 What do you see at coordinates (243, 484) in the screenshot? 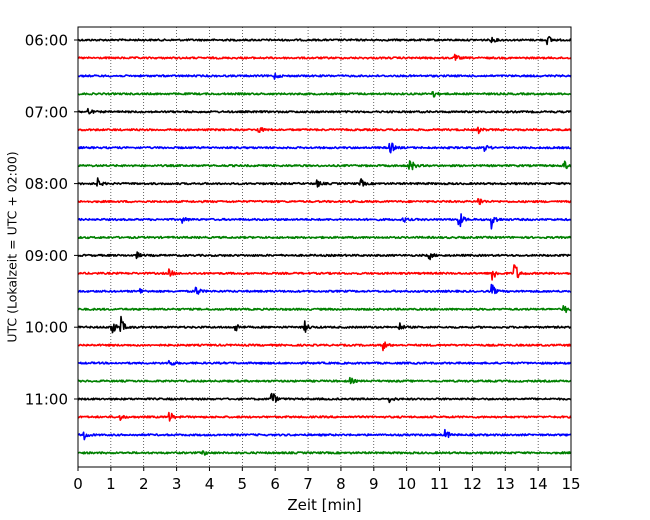
I see `x-tick-label: 5` at bounding box center [243, 484].